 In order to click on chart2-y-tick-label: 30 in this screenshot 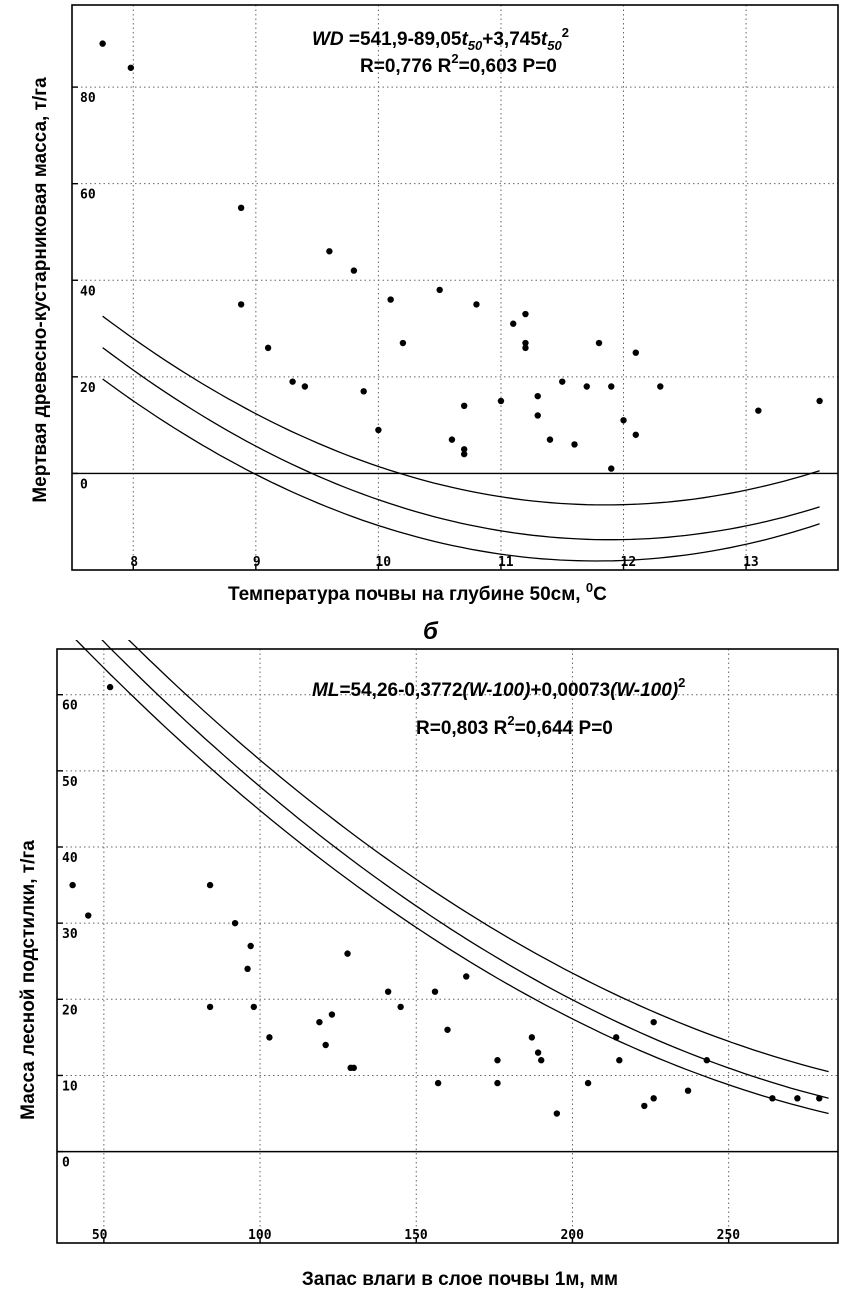, I will do `click(70, 934)`.